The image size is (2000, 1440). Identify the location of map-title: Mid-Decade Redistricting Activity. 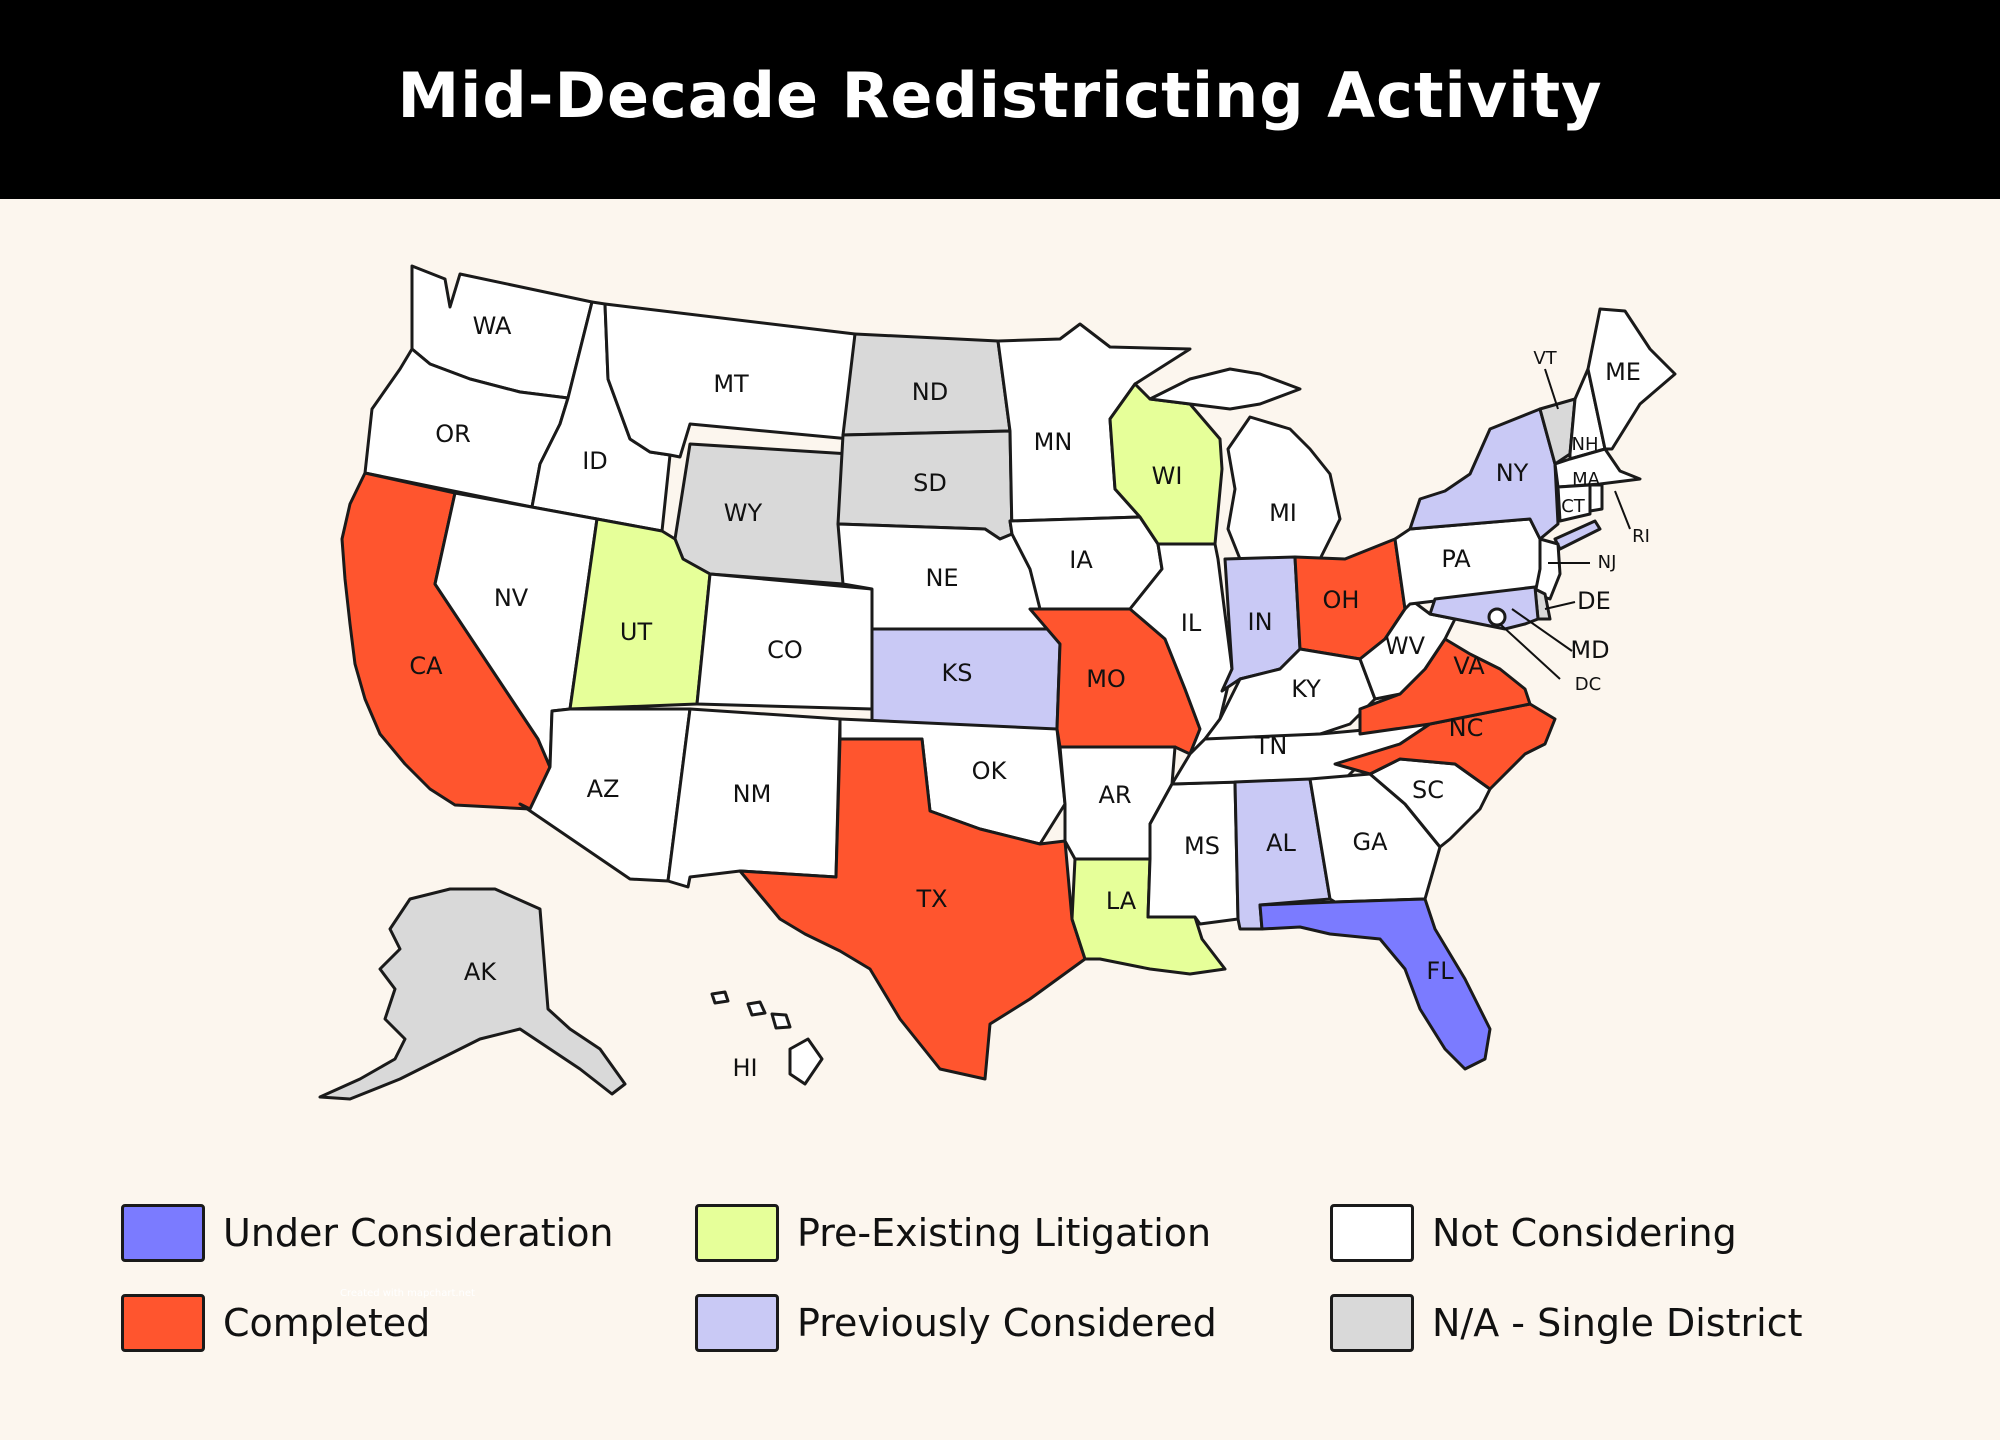
(1000, 95).